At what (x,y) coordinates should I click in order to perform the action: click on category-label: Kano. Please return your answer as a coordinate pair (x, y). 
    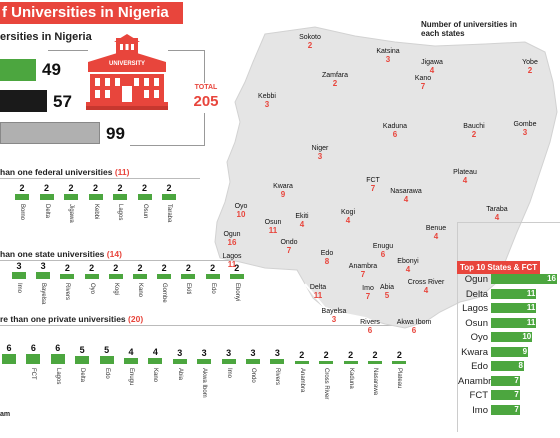
    Looking at the image, I should click on (155, 375).